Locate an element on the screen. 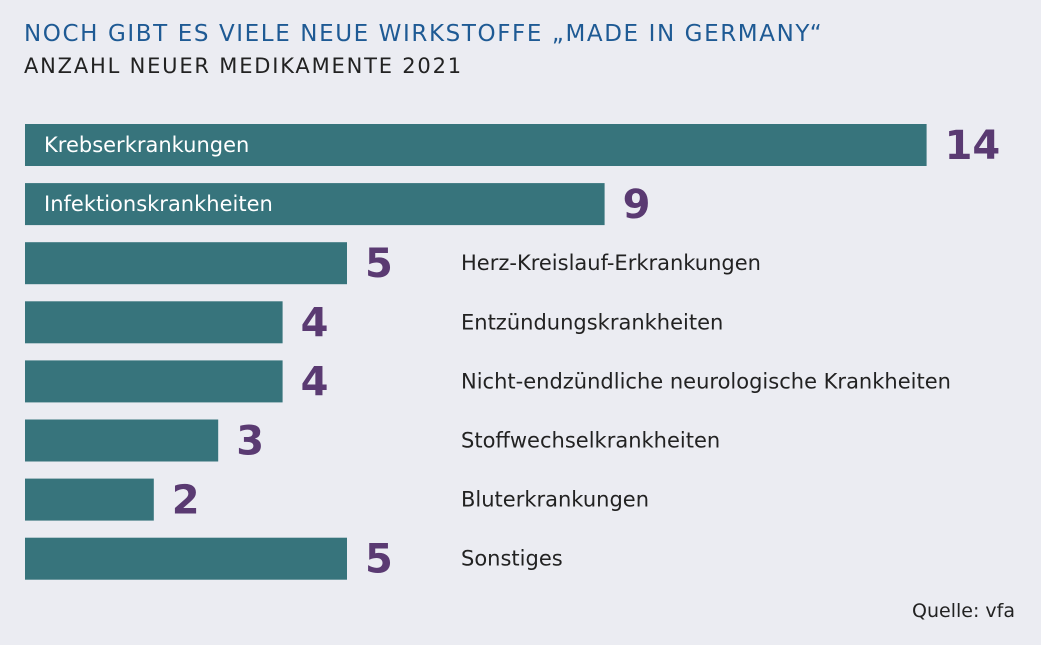 The width and height of the screenshot is (1041, 645). value-label: 3 is located at coordinates (250, 442).